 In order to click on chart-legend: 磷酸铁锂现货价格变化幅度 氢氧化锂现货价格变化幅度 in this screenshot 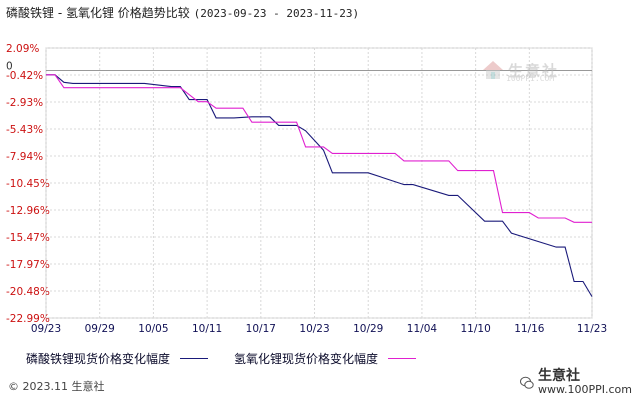, I will do `click(234, 358)`.